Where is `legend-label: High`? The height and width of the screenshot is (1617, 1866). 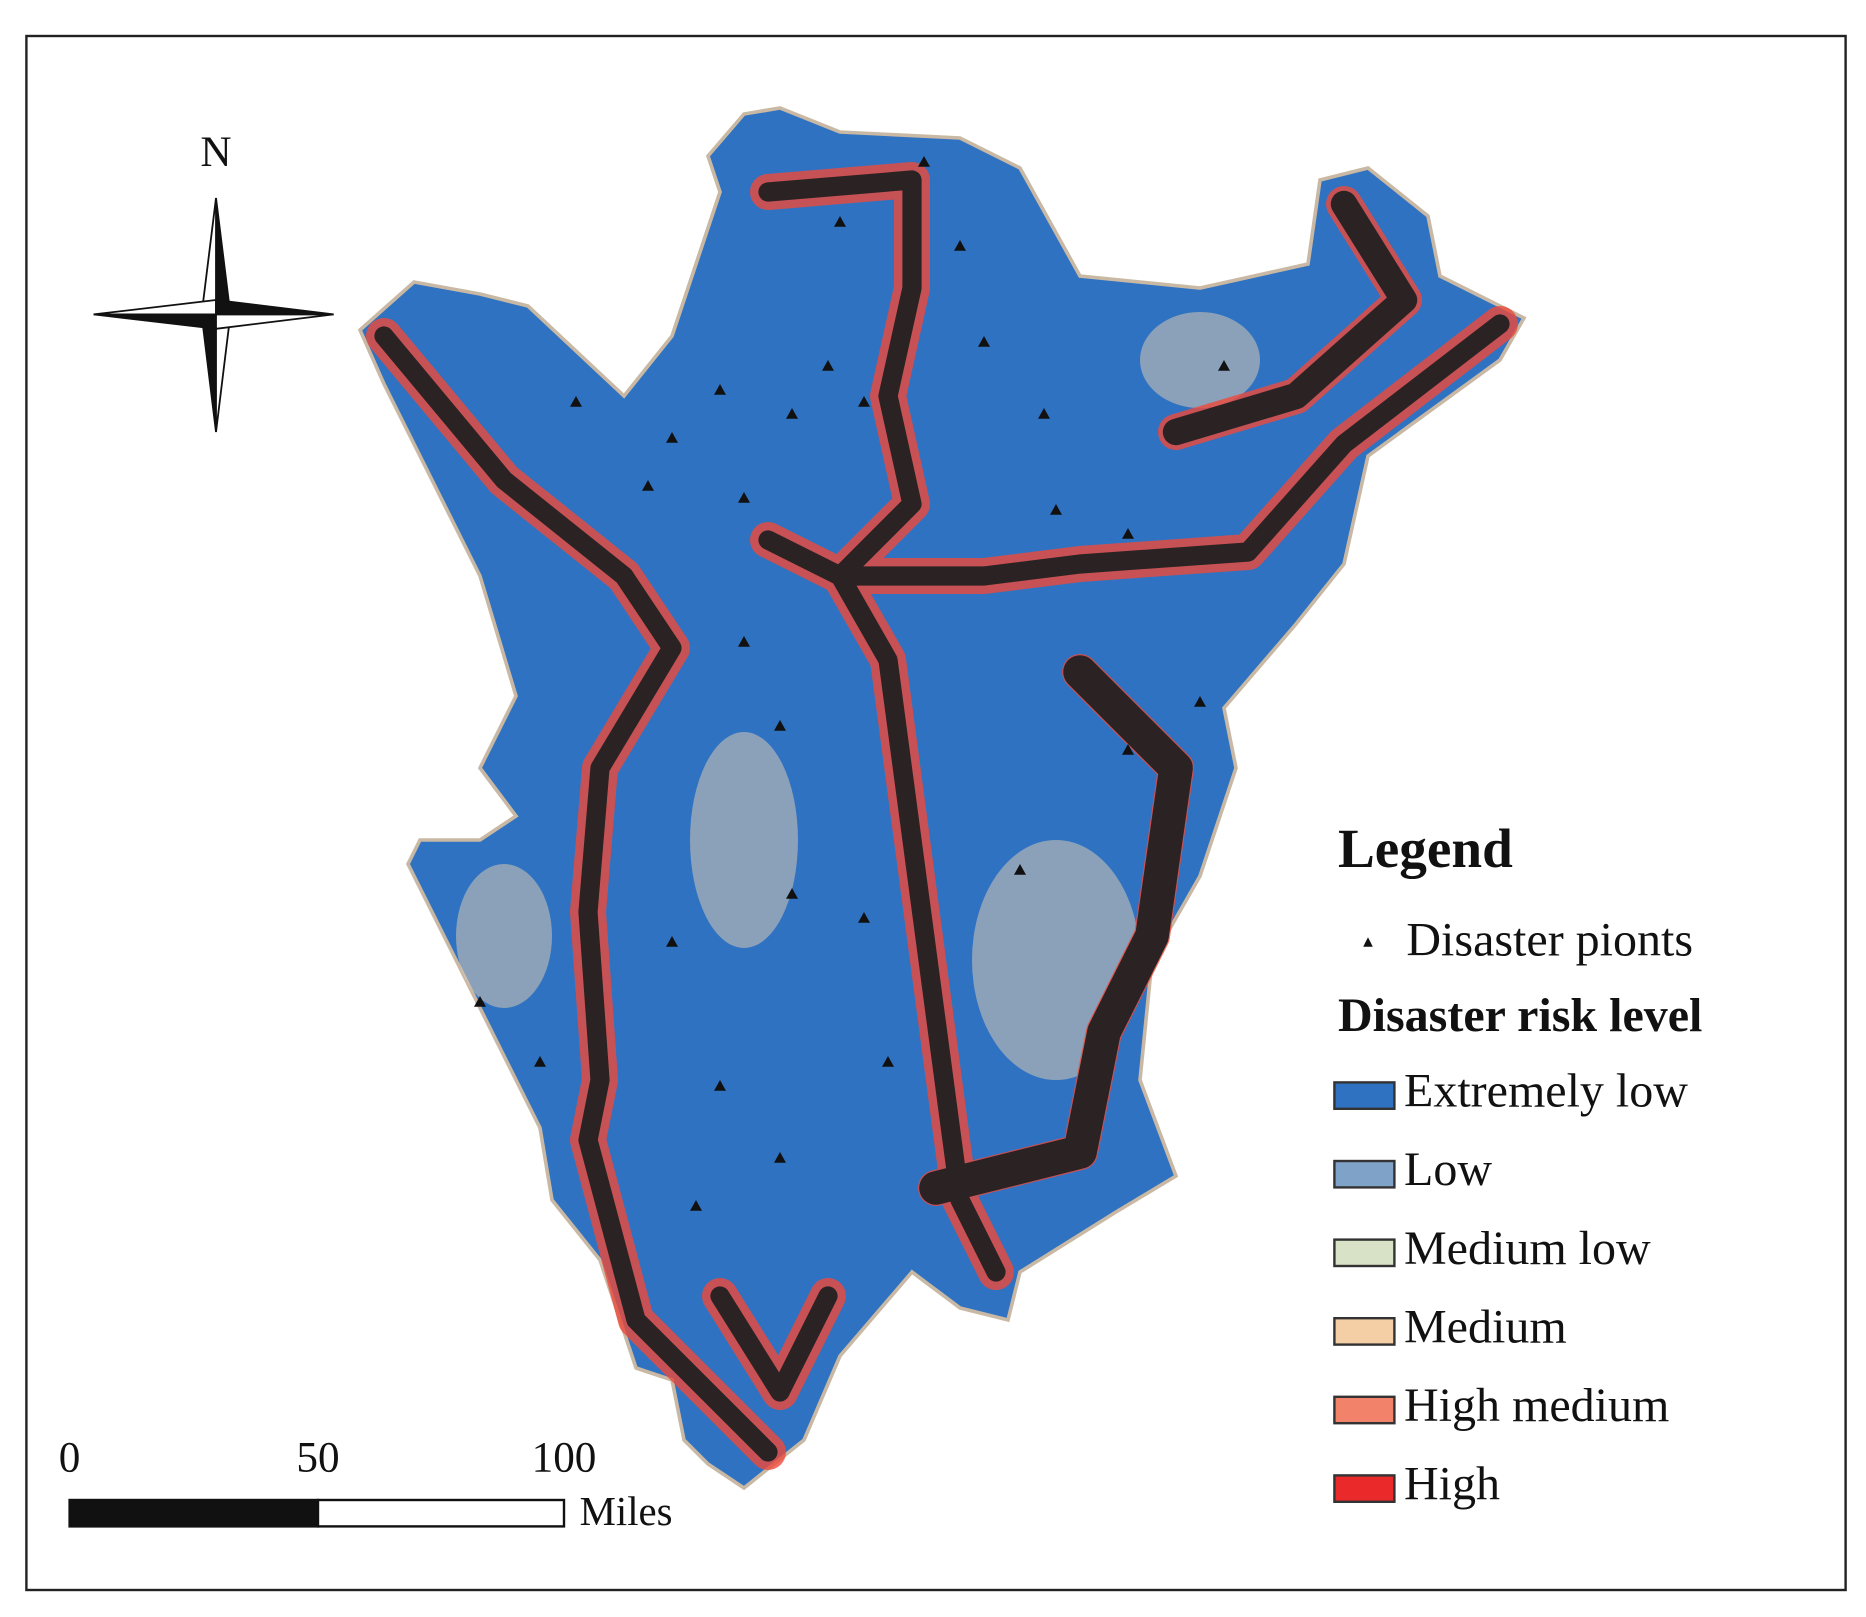
legend-label: High is located at coordinates (1452, 1484).